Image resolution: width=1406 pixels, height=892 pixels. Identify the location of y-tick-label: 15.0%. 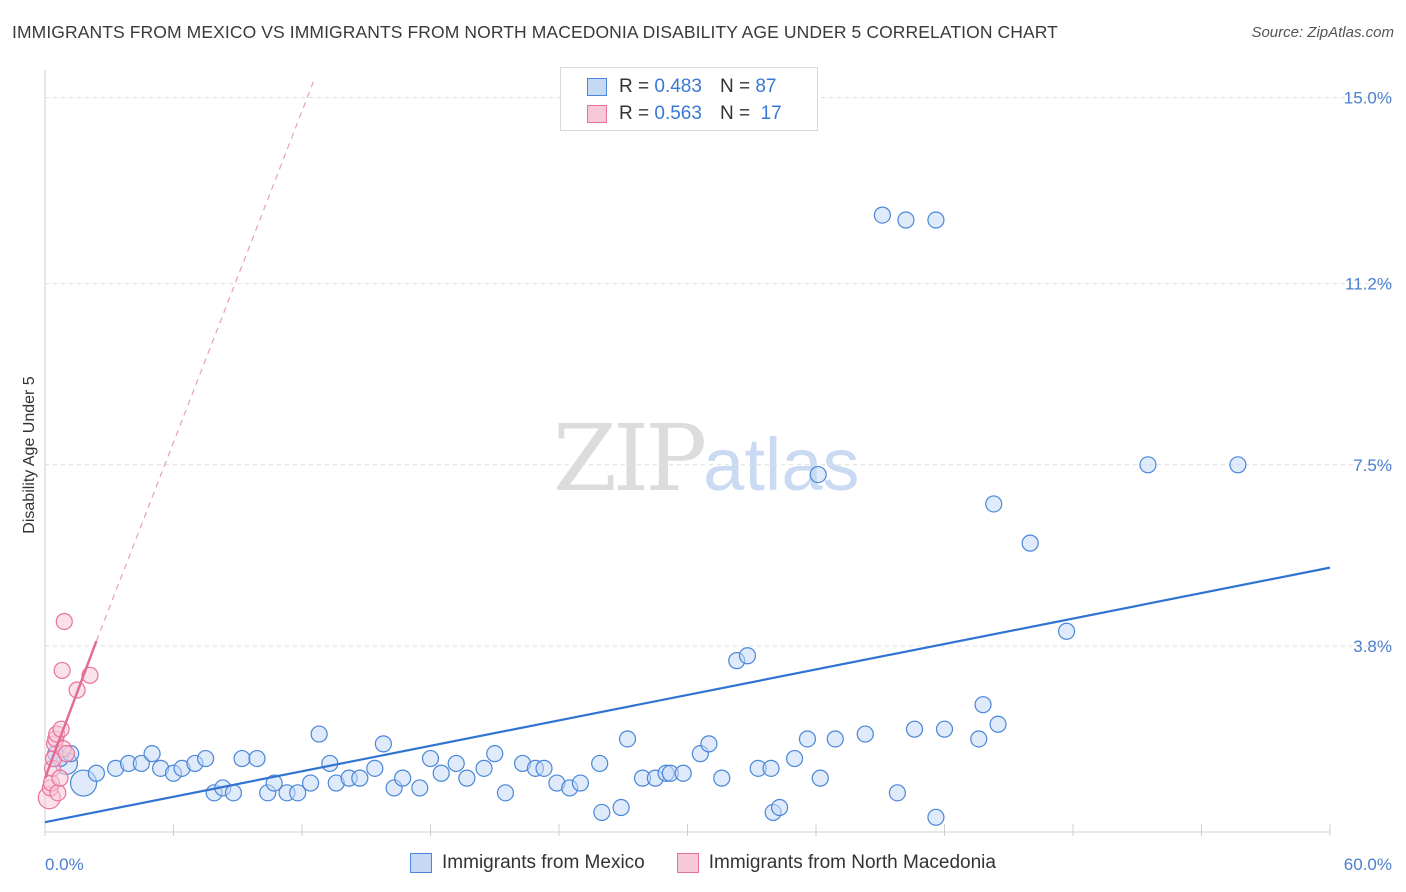
(1368, 98).